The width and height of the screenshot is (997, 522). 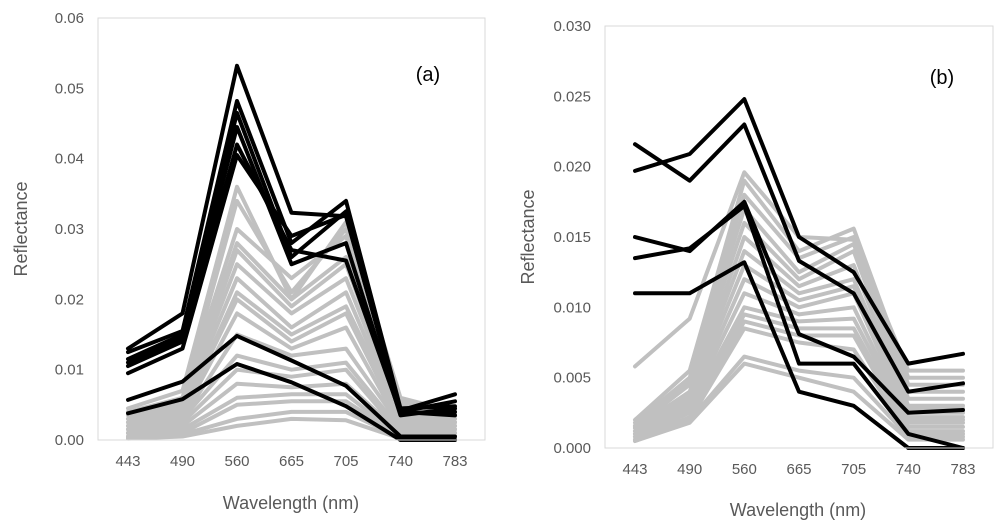 I want to click on x-tick-labels-a: 443 490 560 665 705 740 783, so click(x=291, y=461).